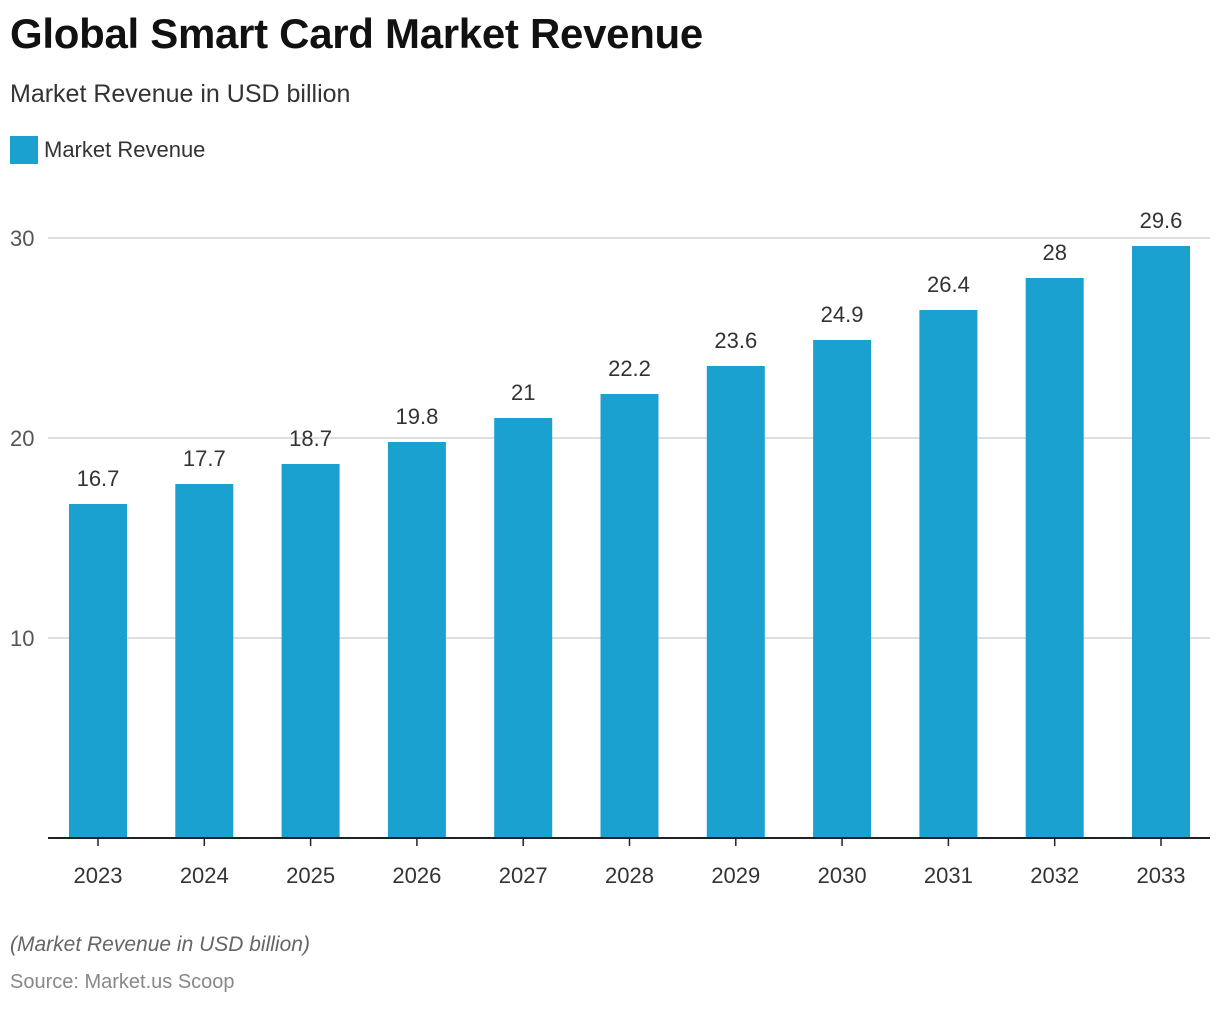  Describe the element at coordinates (629, 368) in the screenshot. I see `data-label: 22.2` at that location.